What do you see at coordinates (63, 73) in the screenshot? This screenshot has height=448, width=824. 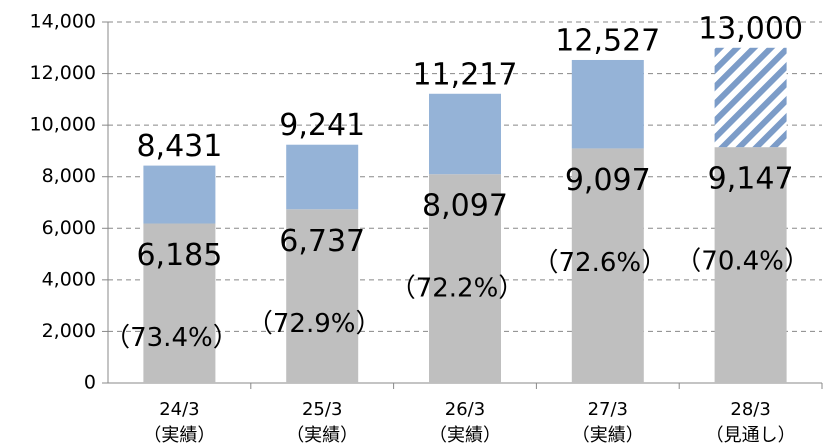 I see `y-tick-label: 12,000` at bounding box center [63, 73].